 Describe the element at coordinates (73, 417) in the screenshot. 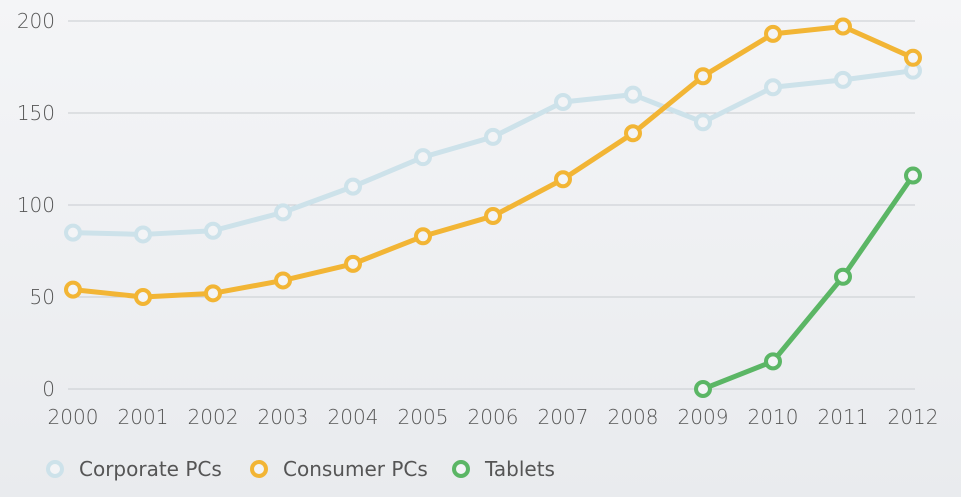

I see `x-tick-label: 2000` at that location.